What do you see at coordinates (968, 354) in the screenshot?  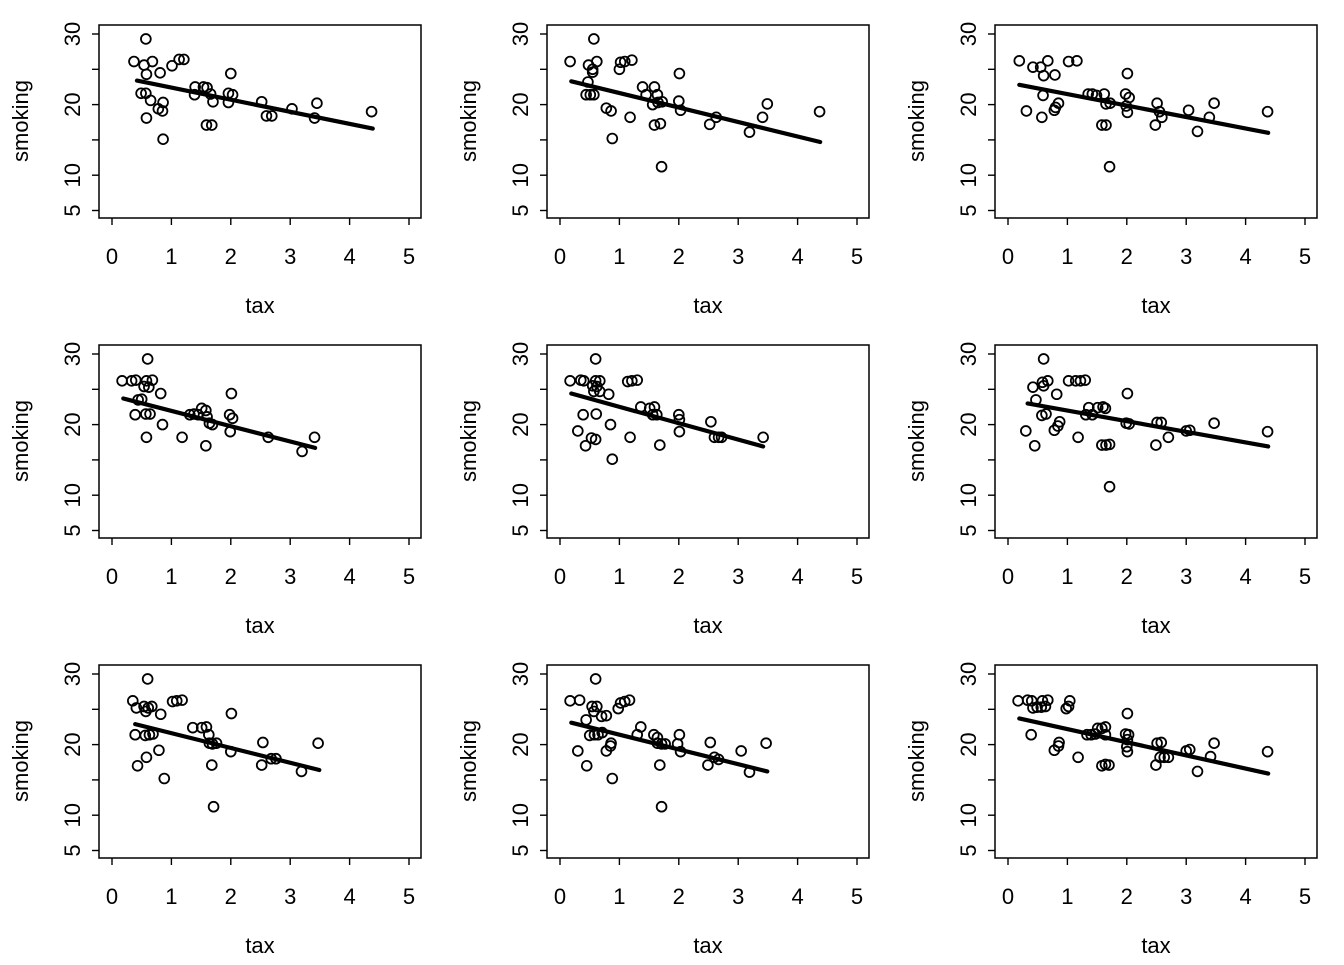 I see `y-tick-label: 30` at bounding box center [968, 354].